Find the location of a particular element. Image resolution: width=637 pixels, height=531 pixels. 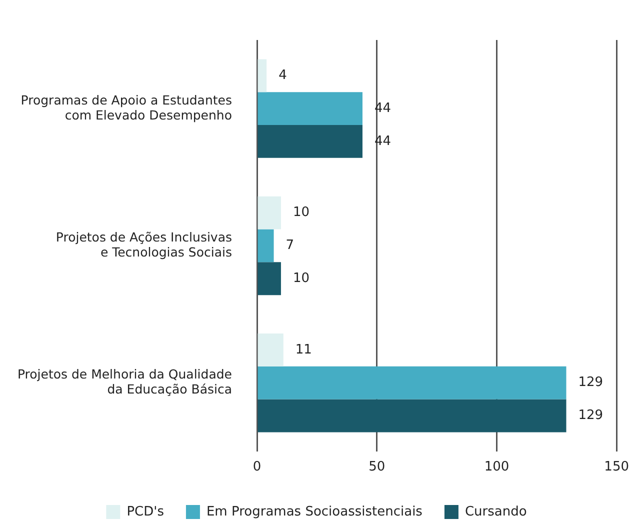

data-label: 7 is located at coordinates (290, 246).